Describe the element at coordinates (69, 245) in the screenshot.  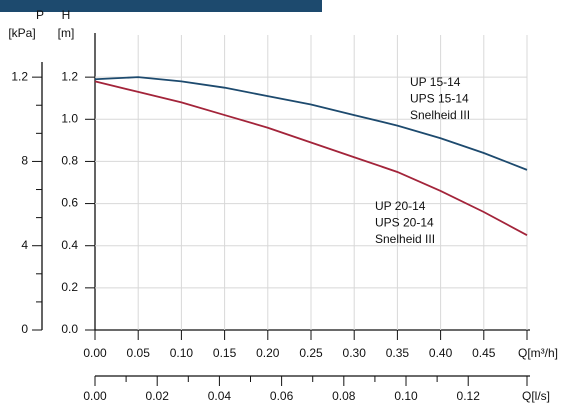
I see `y-tick-label: 0.4` at that location.